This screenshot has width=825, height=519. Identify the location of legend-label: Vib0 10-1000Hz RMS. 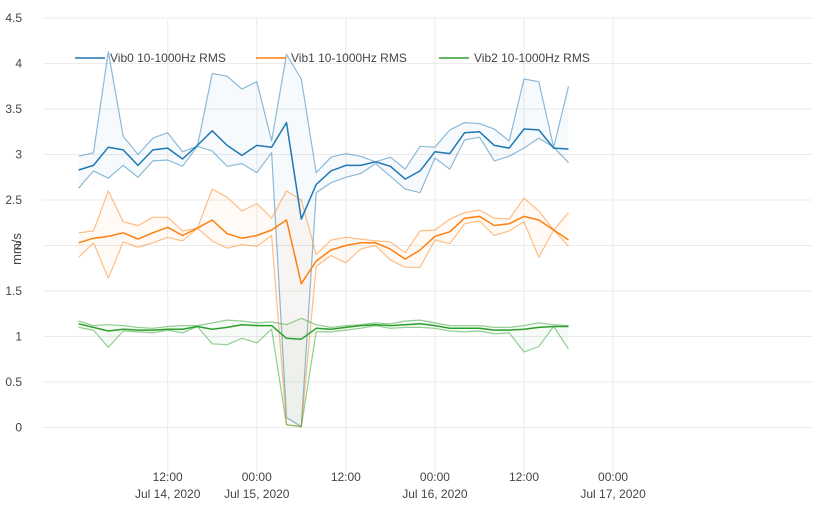
(168, 58).